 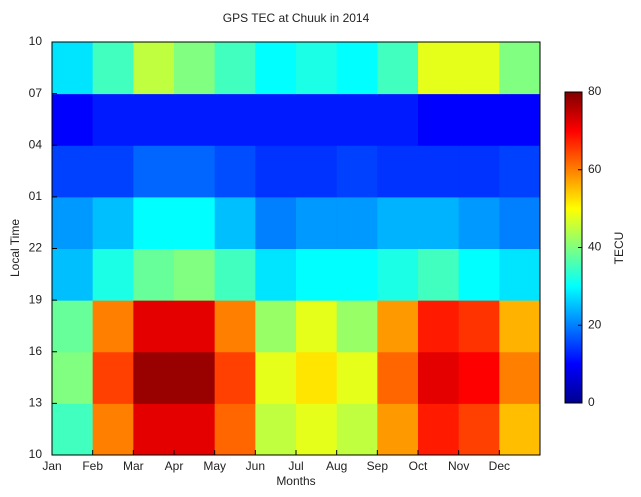 What do you see at coordinates (378, 466) in the screenshot?
I see `x-tick-label: Sep` at bounding box center [378, 466].